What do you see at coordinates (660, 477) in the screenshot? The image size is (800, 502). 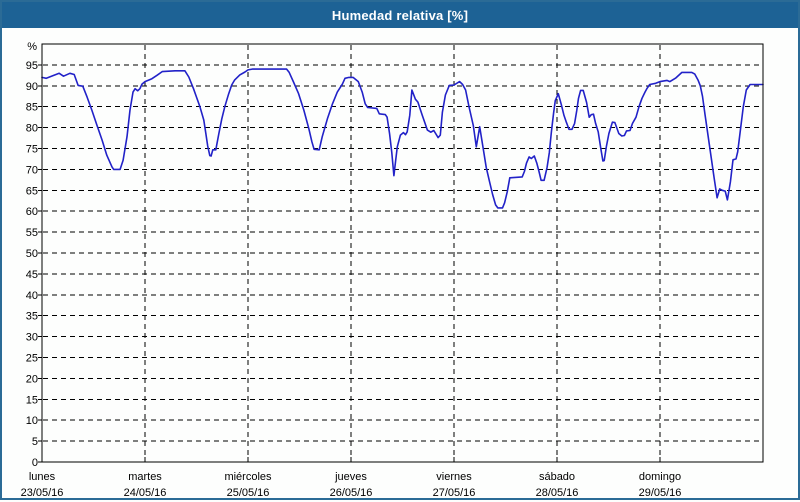 I see `x-day-label: domingo` at bounding box center [660, 477].